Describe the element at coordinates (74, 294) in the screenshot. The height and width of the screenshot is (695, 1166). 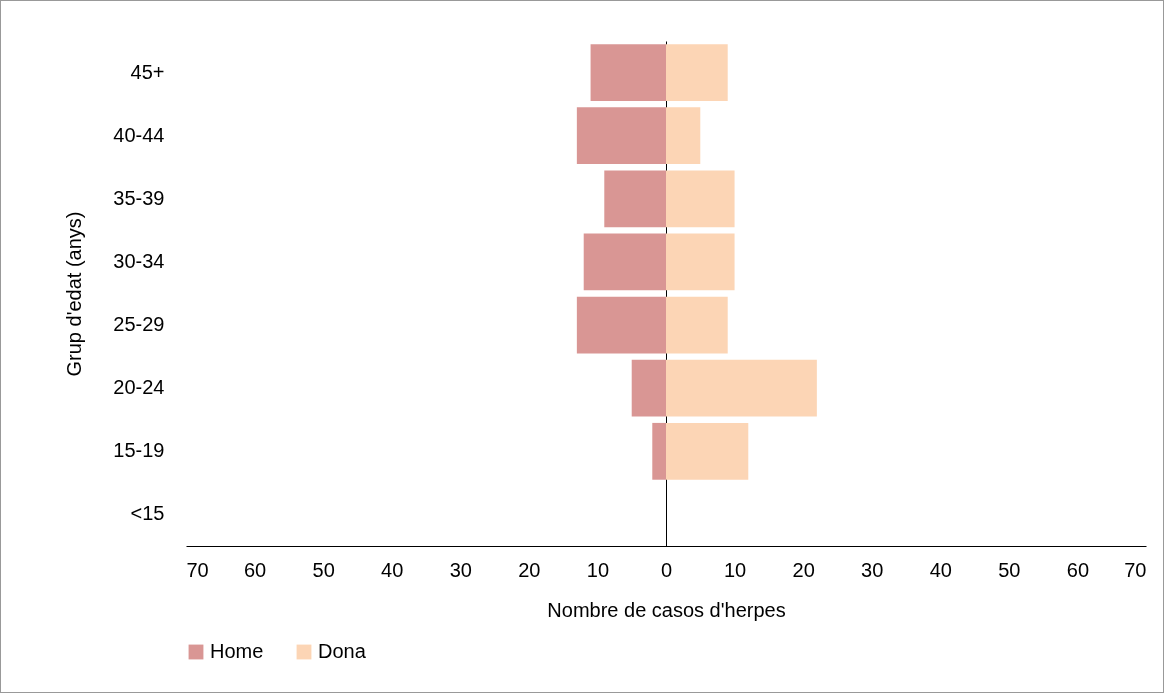
I see `y-axis-title: Grup d'edat (anys)` at that location.